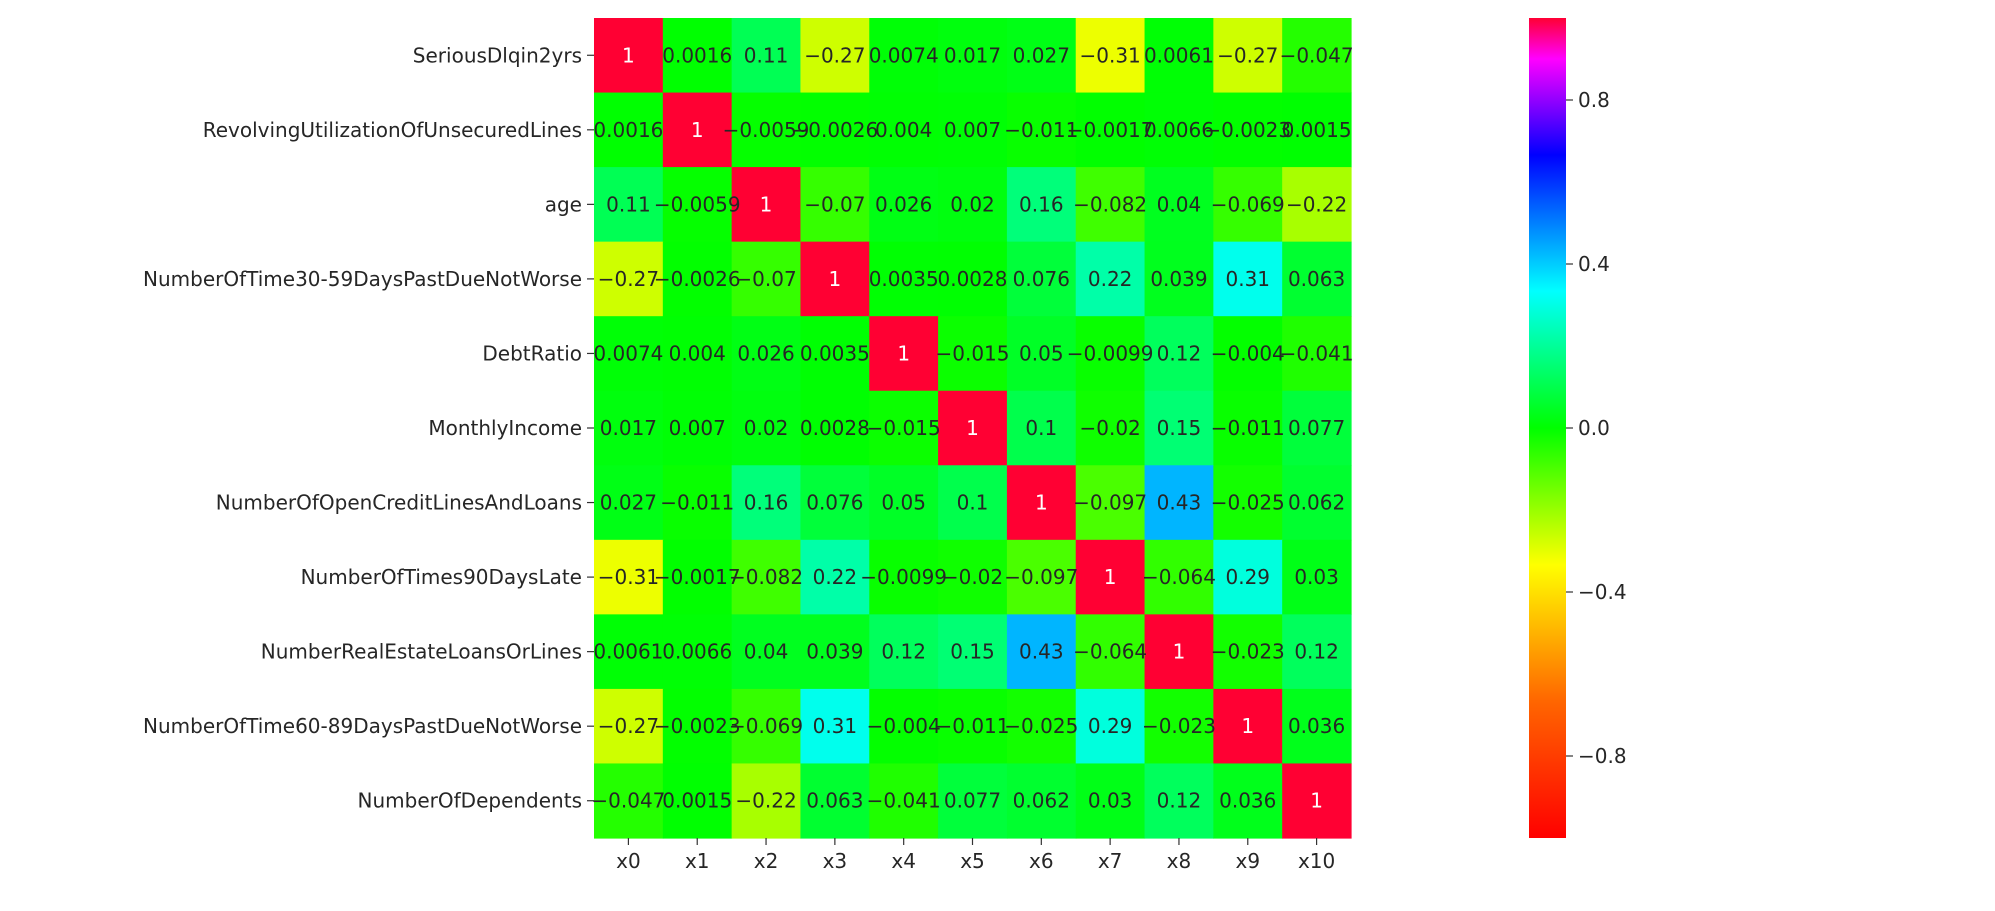 This screenshot has width=1995, height=911. What do you see at coordinates (1110, 861) in the screenshot?
I see `column-label: x7` at bounding box center [1110, 861].